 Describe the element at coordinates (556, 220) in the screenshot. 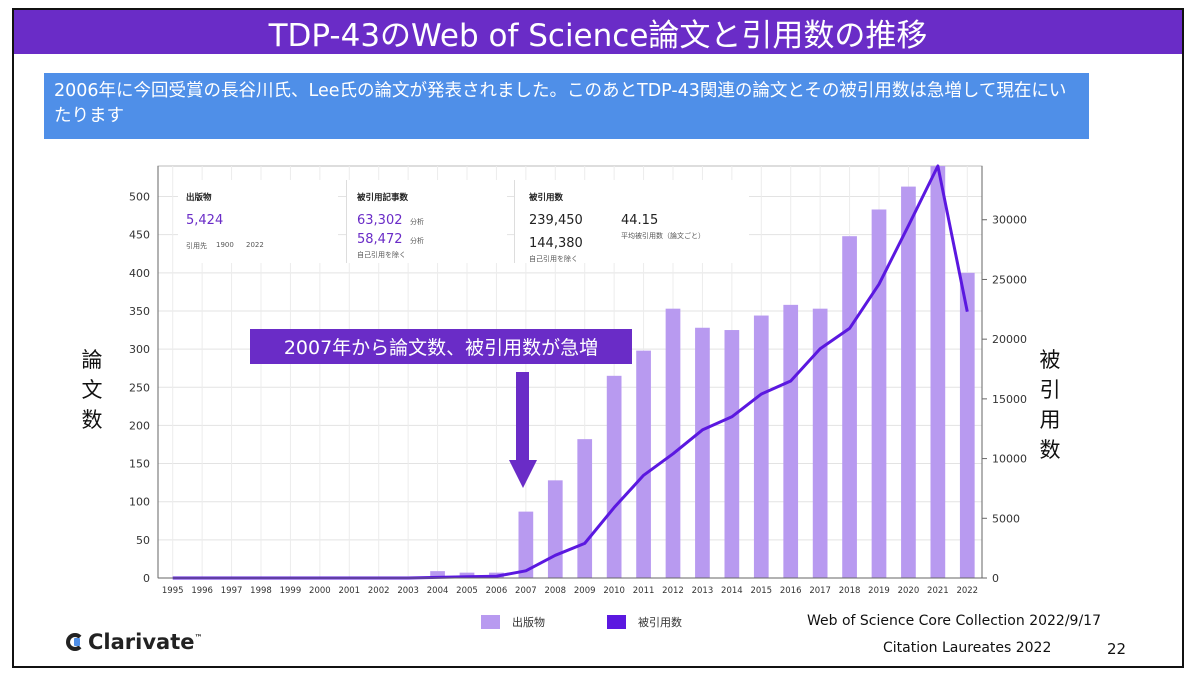

I see `times-cited-value: 239,450` at that location.